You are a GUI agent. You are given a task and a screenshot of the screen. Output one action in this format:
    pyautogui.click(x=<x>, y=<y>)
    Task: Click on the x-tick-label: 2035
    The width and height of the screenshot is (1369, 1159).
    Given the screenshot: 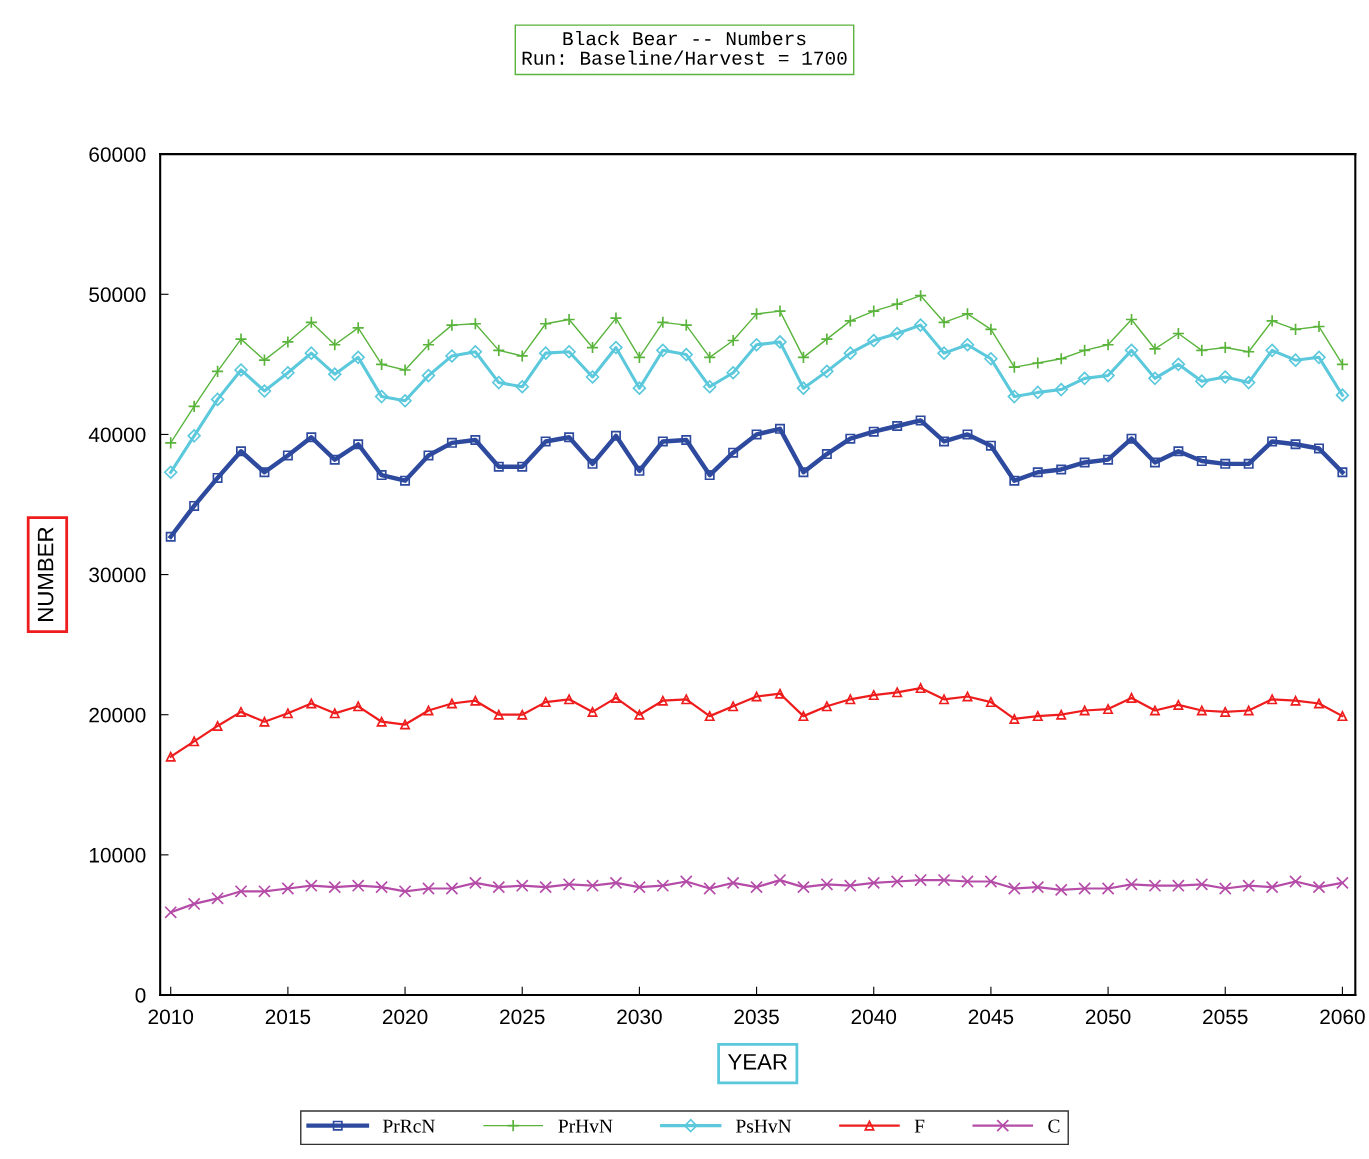 What is the action you would take?
    pyautogui.click(x=756, y=1017)
    